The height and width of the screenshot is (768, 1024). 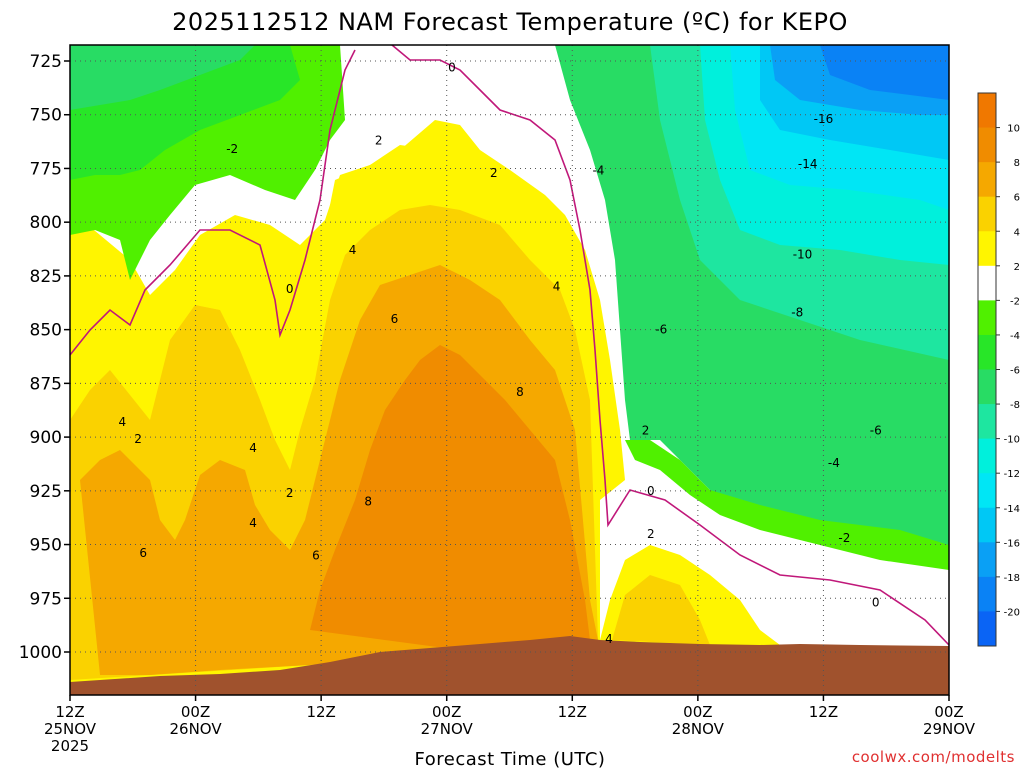 I want to click on contour-label: -14, so click(x=808, y=164).